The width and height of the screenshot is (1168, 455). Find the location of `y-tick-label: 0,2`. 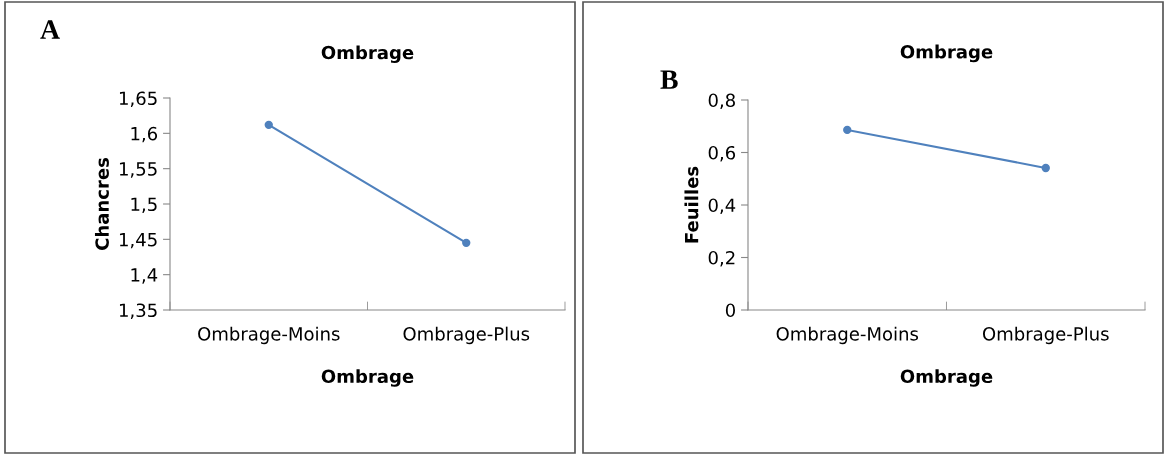

y-tick-label: 0,2 is located at coordinates (721, 258).